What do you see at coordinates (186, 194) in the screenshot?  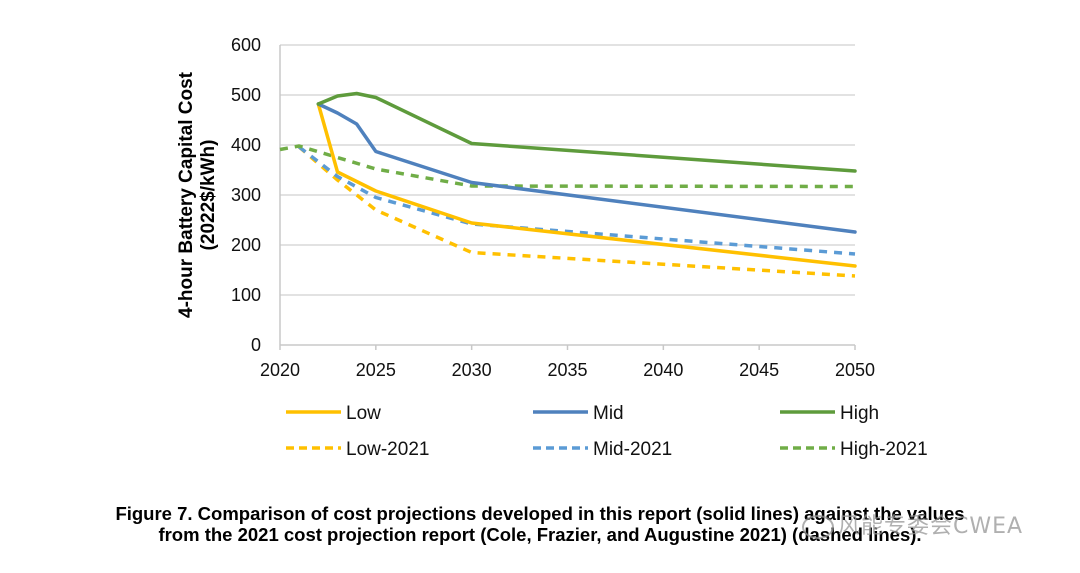 I see `y-axis-label-title: 4-hour Battery Capital Cost` at bounding box center [186, 194].